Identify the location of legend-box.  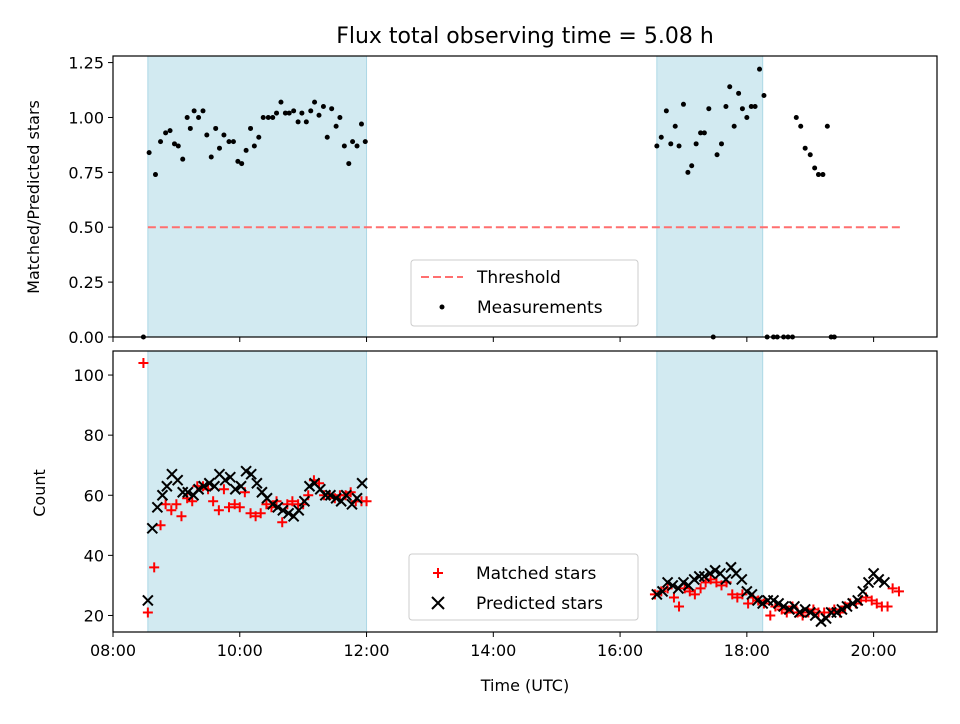
(524, 293).